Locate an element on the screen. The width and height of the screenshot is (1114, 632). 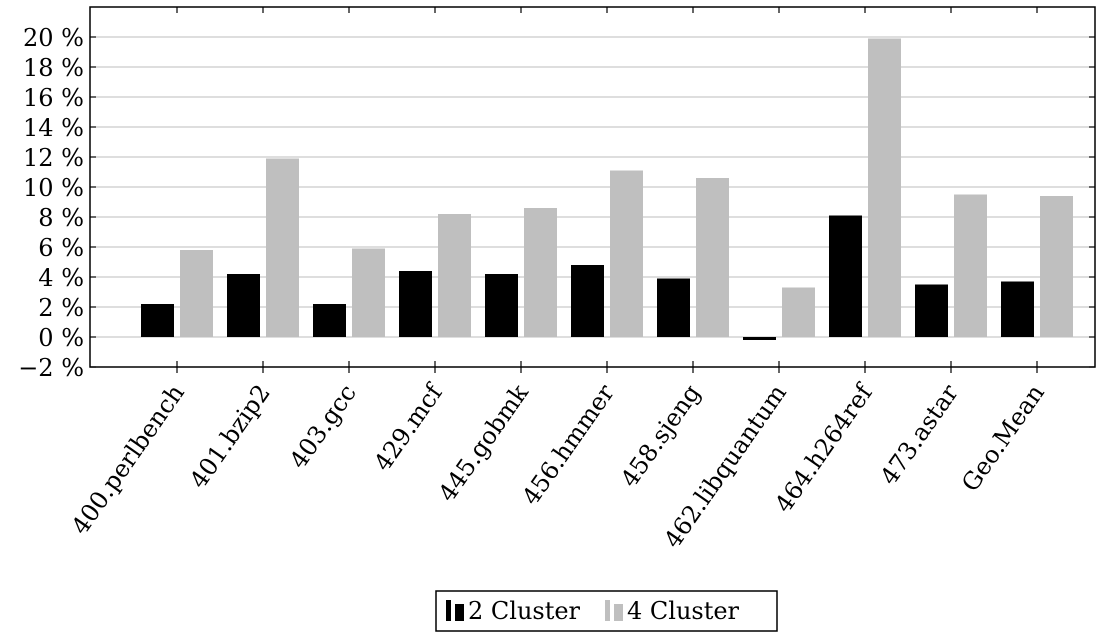
x-category-label: 403.gcc is located at coordinates (323, 426).